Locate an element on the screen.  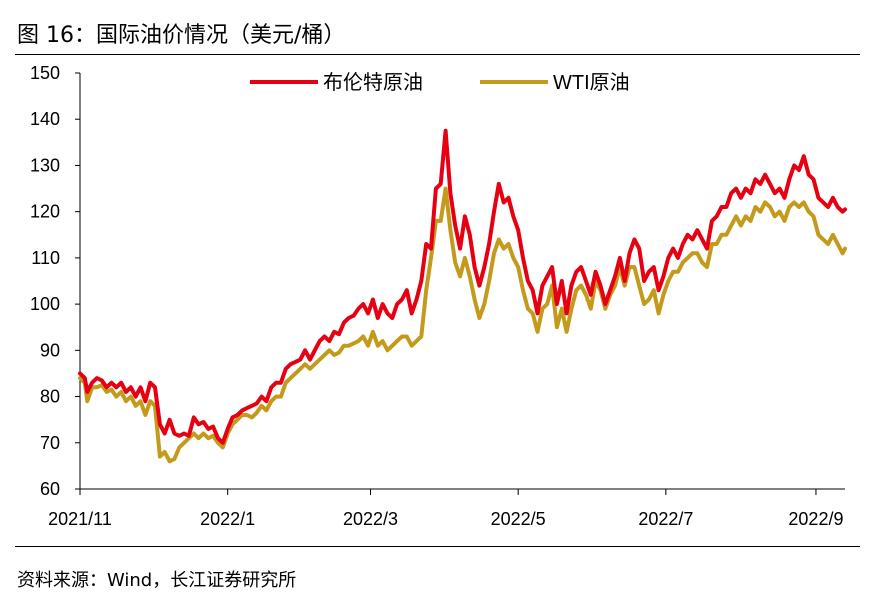
title-rule is located at coordinates (437, 54).